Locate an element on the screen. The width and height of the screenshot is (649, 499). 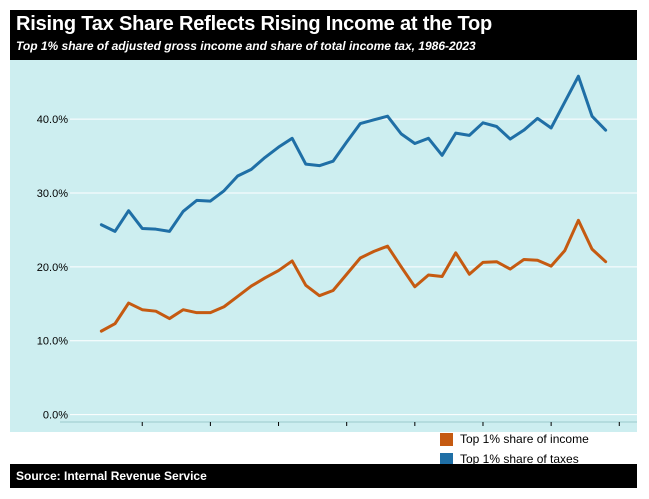
legend-swatch-taxes is located at coordinates (446, 459).